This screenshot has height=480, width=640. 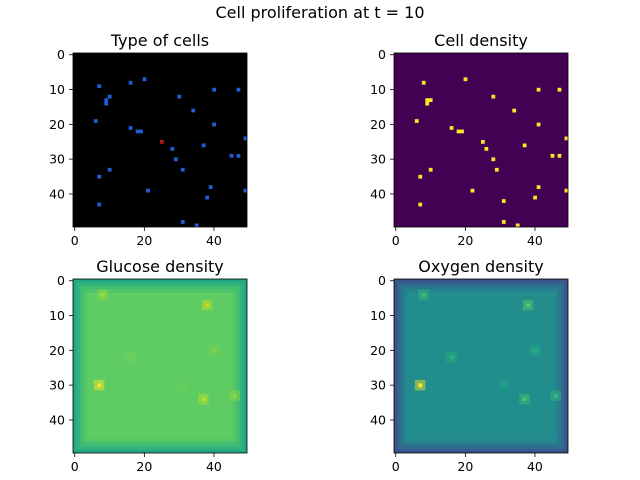 I want to click on panel-2: Glucose density 0 20 40 0 10 20 30 40, so click(x=148, y=365).